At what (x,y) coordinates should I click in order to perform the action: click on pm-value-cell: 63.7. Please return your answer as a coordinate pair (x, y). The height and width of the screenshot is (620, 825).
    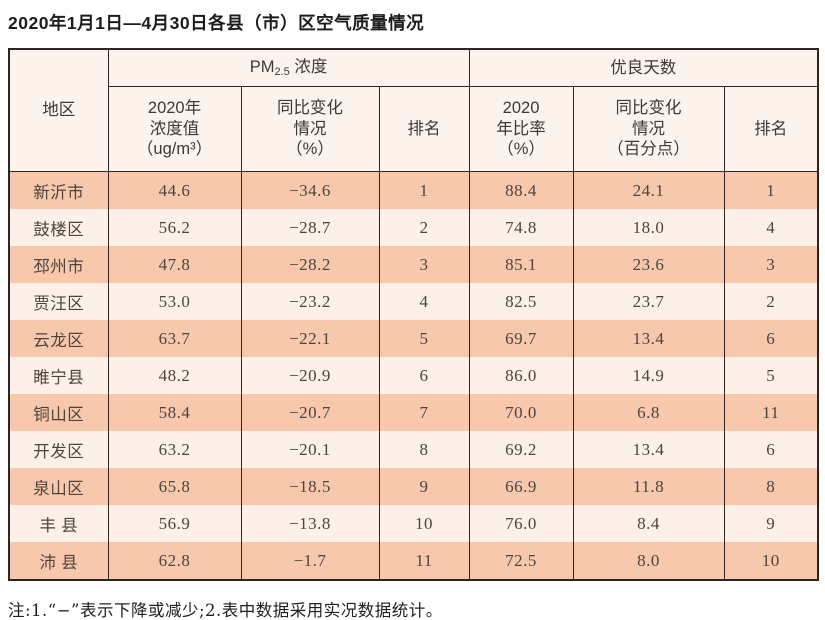
    Looking at the image, I should click on (174, 338).